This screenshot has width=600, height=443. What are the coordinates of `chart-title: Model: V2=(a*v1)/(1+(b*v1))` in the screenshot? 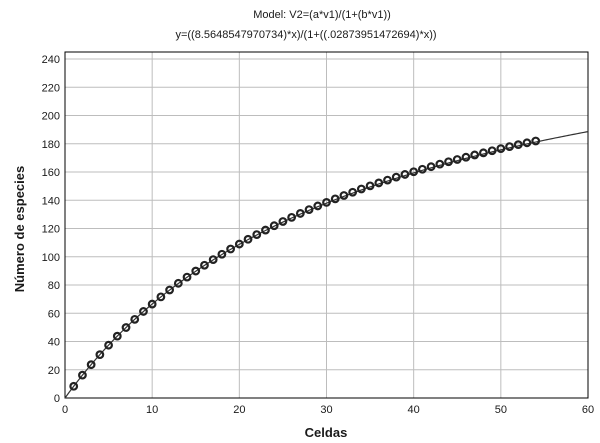 It's located at (322, 15).